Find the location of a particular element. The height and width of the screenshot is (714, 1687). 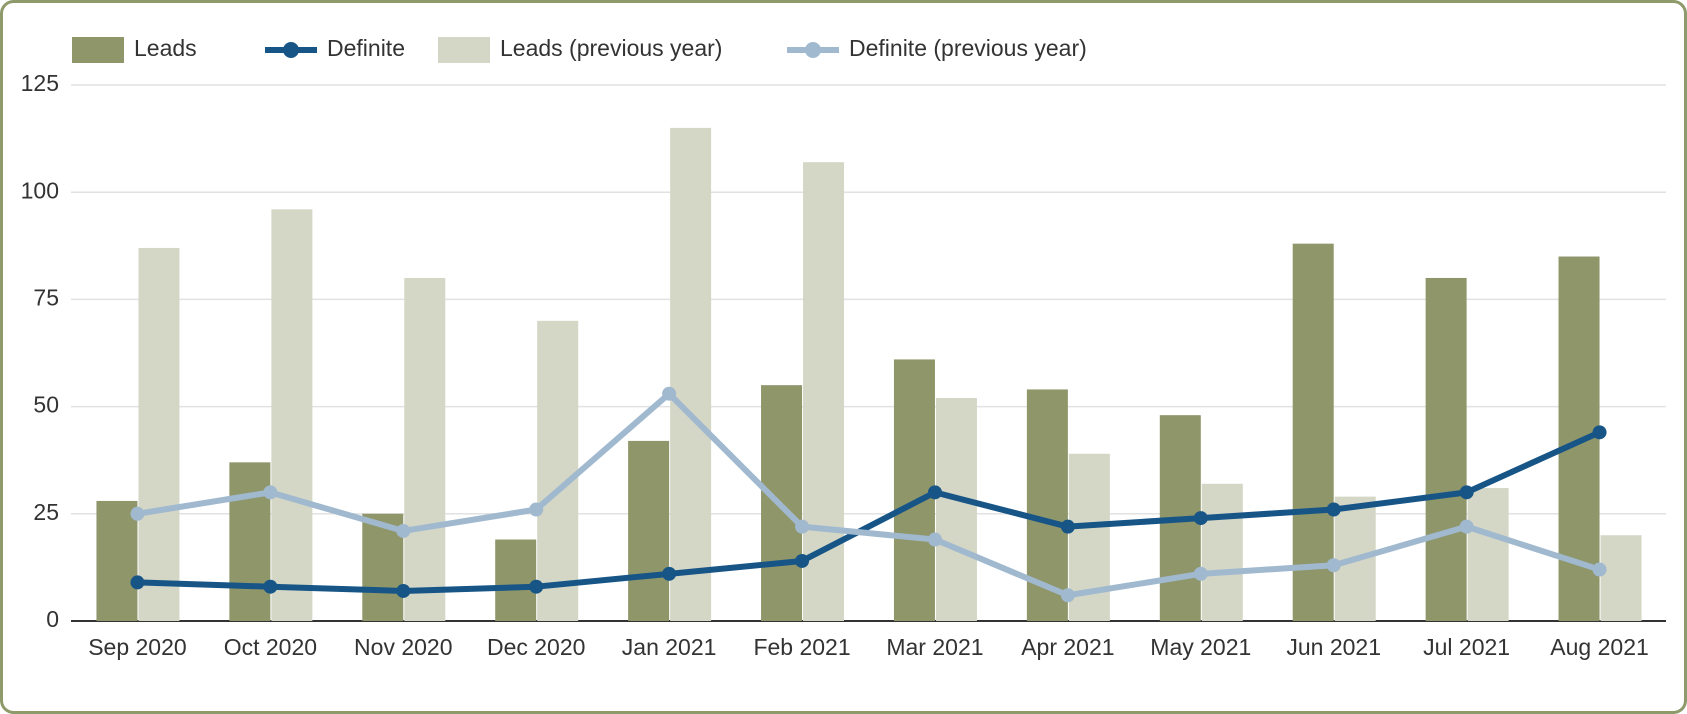

x-tick-label: Nov 2020 is located at coordinates (403, 647).